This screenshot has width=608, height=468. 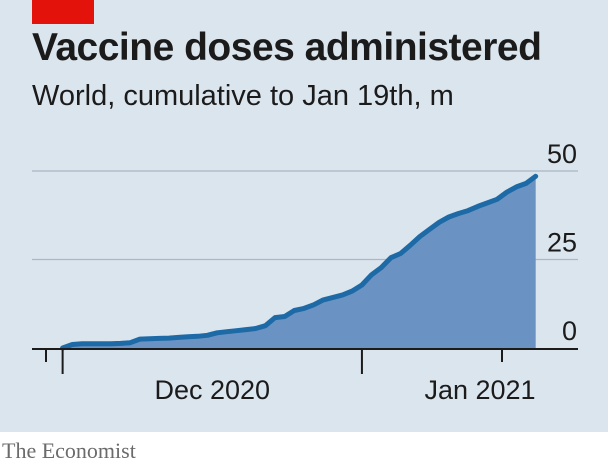 What do you see at coordinates (479, 390) in the screenshot?
I see `x-tick-label-1: Jan 2021` at bounding box center [479, 390].